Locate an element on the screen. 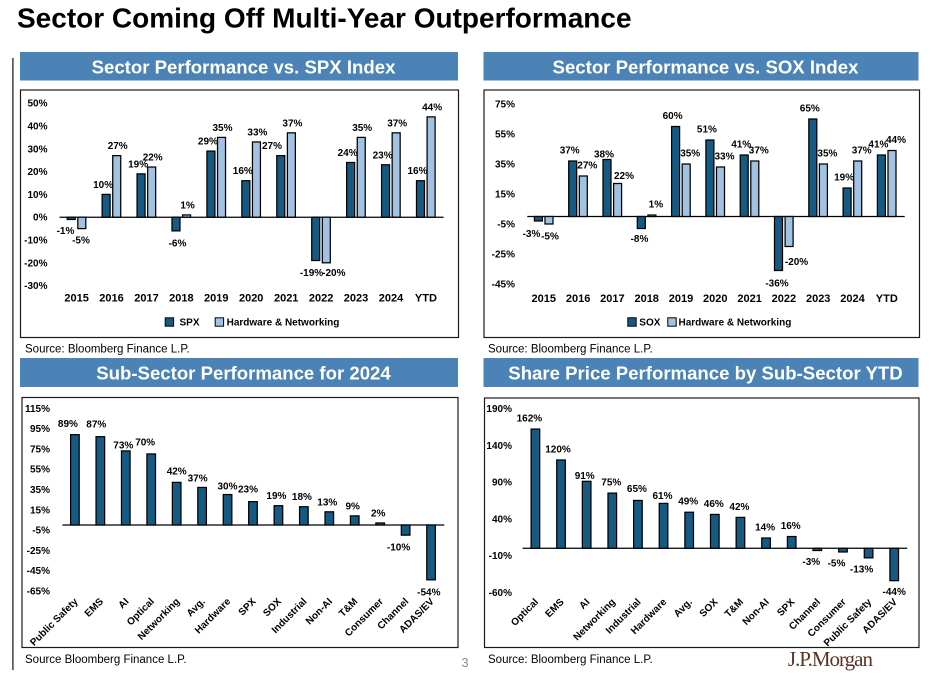 This screenshot has height=675, width=931. svg-text: 14% is located at coordinates (765, 528).